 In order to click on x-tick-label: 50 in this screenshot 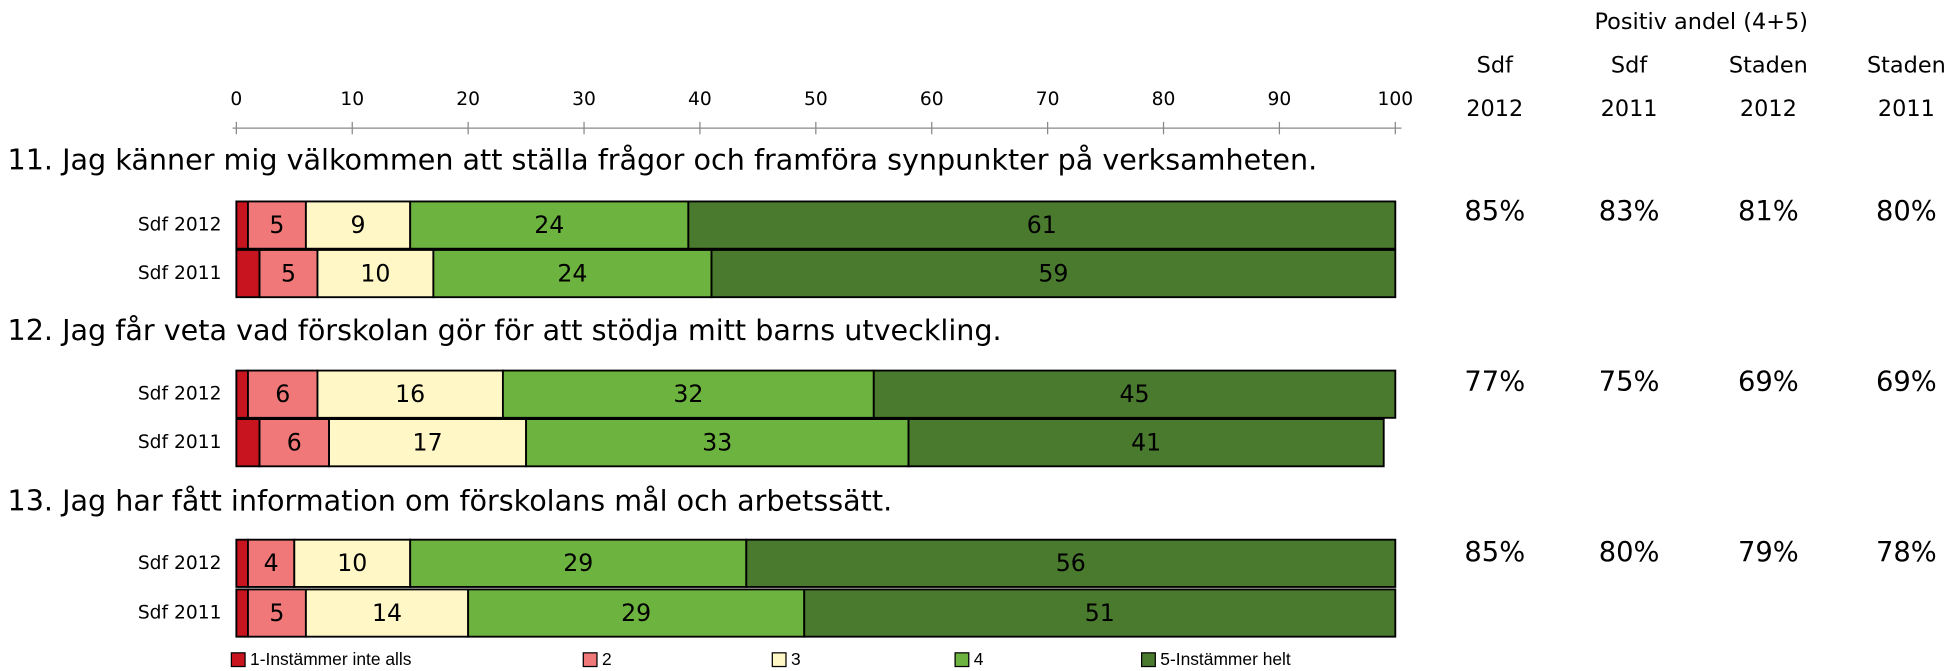, I will do `click(816, 99)`.